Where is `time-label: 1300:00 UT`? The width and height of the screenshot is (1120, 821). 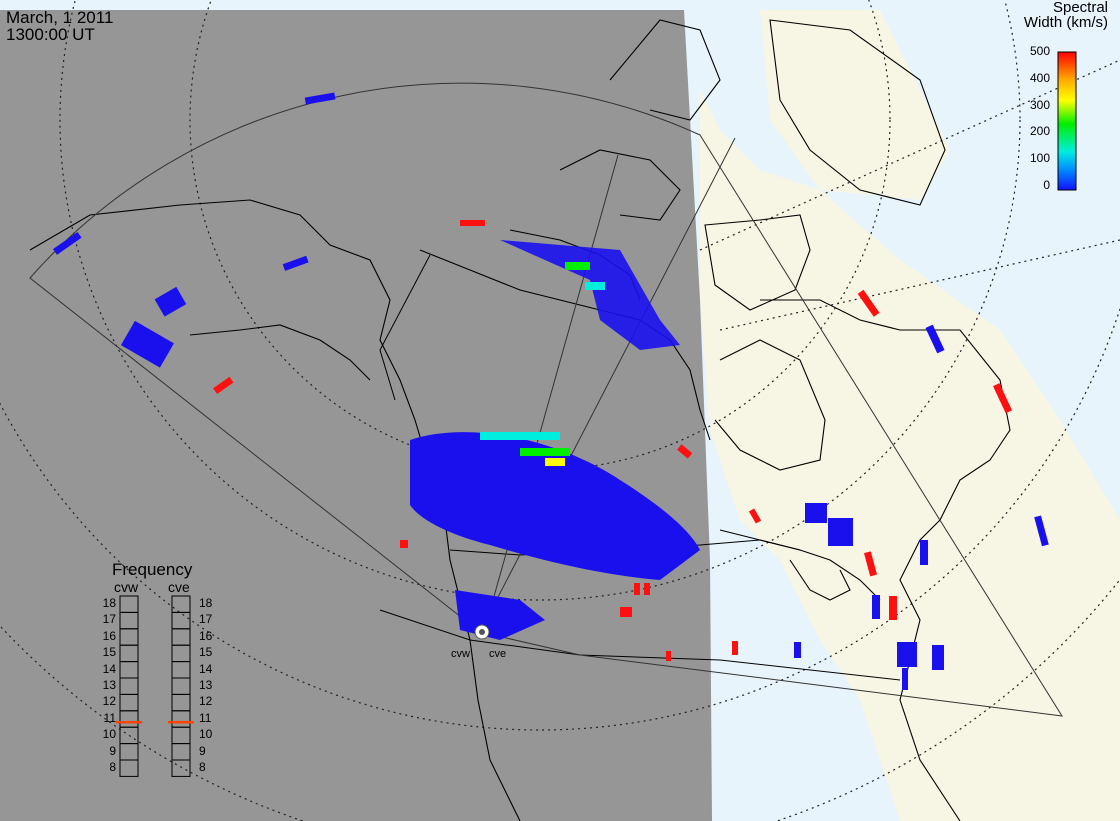 time-label: 1300:00 UT is located at coordinates (50, 34).